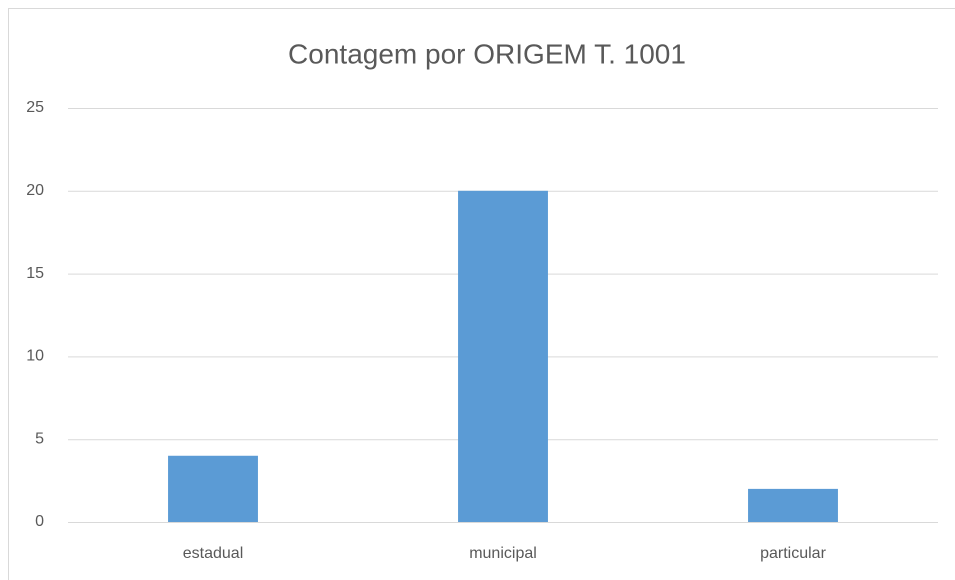 This screenshot has width=955, height=580. What do you see at coordinates (793, 553) in the screenshot?
I see `x-tick-label: particular` at bounding box center [793, 553].